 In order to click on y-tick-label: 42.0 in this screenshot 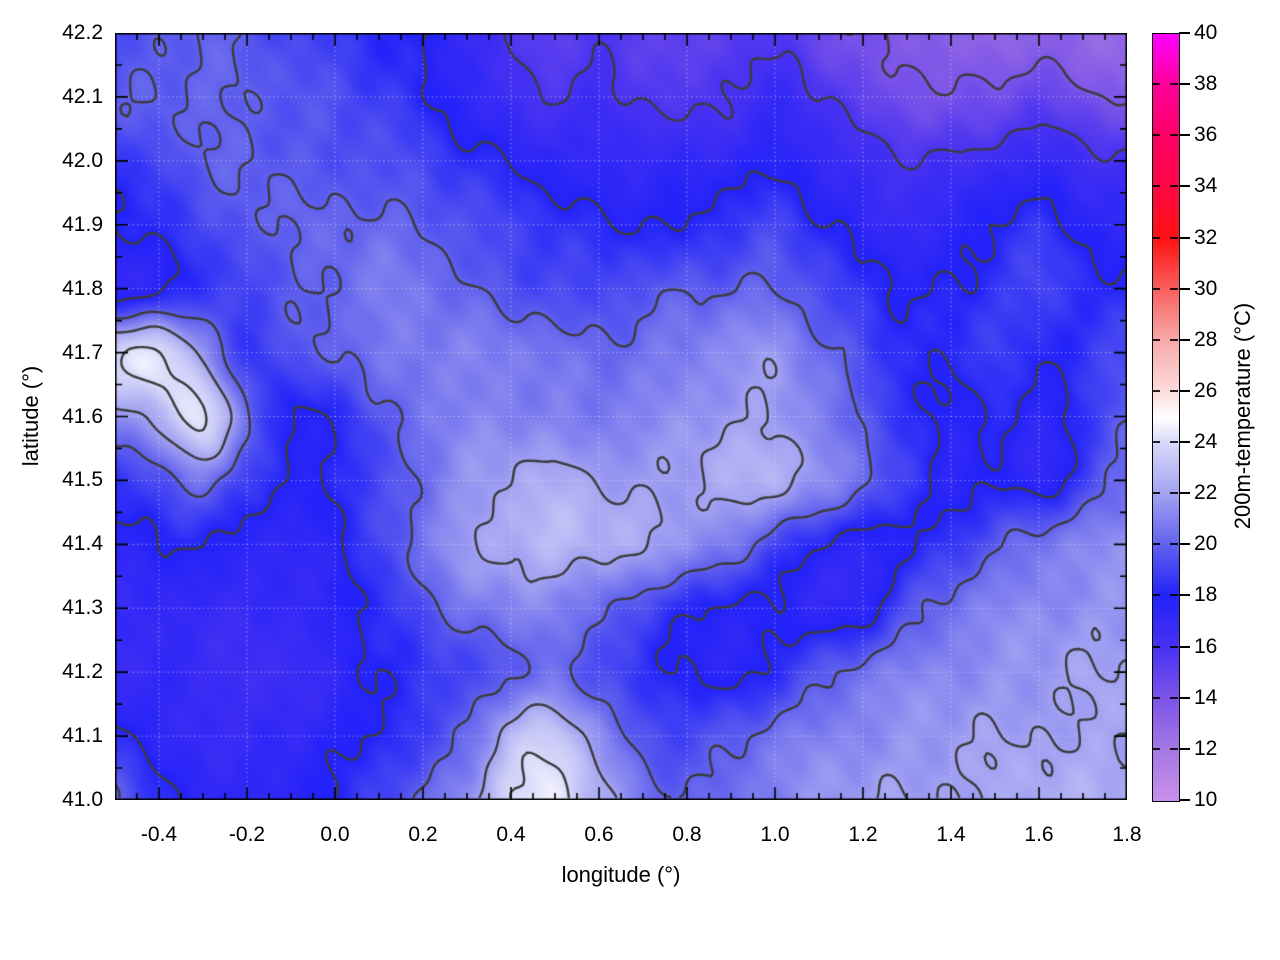, I will do `click(82, 160)`.